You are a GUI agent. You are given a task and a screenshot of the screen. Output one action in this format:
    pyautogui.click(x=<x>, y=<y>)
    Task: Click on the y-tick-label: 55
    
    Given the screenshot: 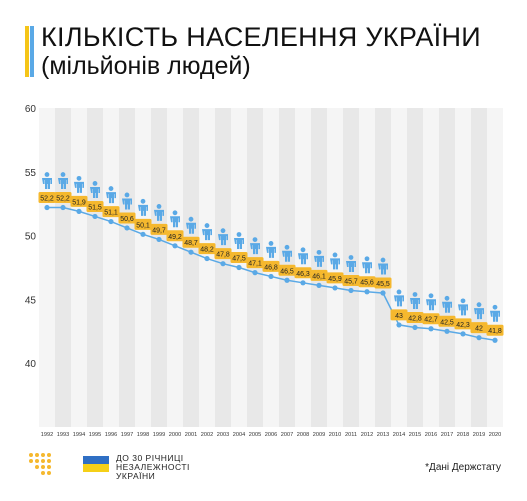 What is the action you would take?
    pyautogui.click(x=31, y=173)
    